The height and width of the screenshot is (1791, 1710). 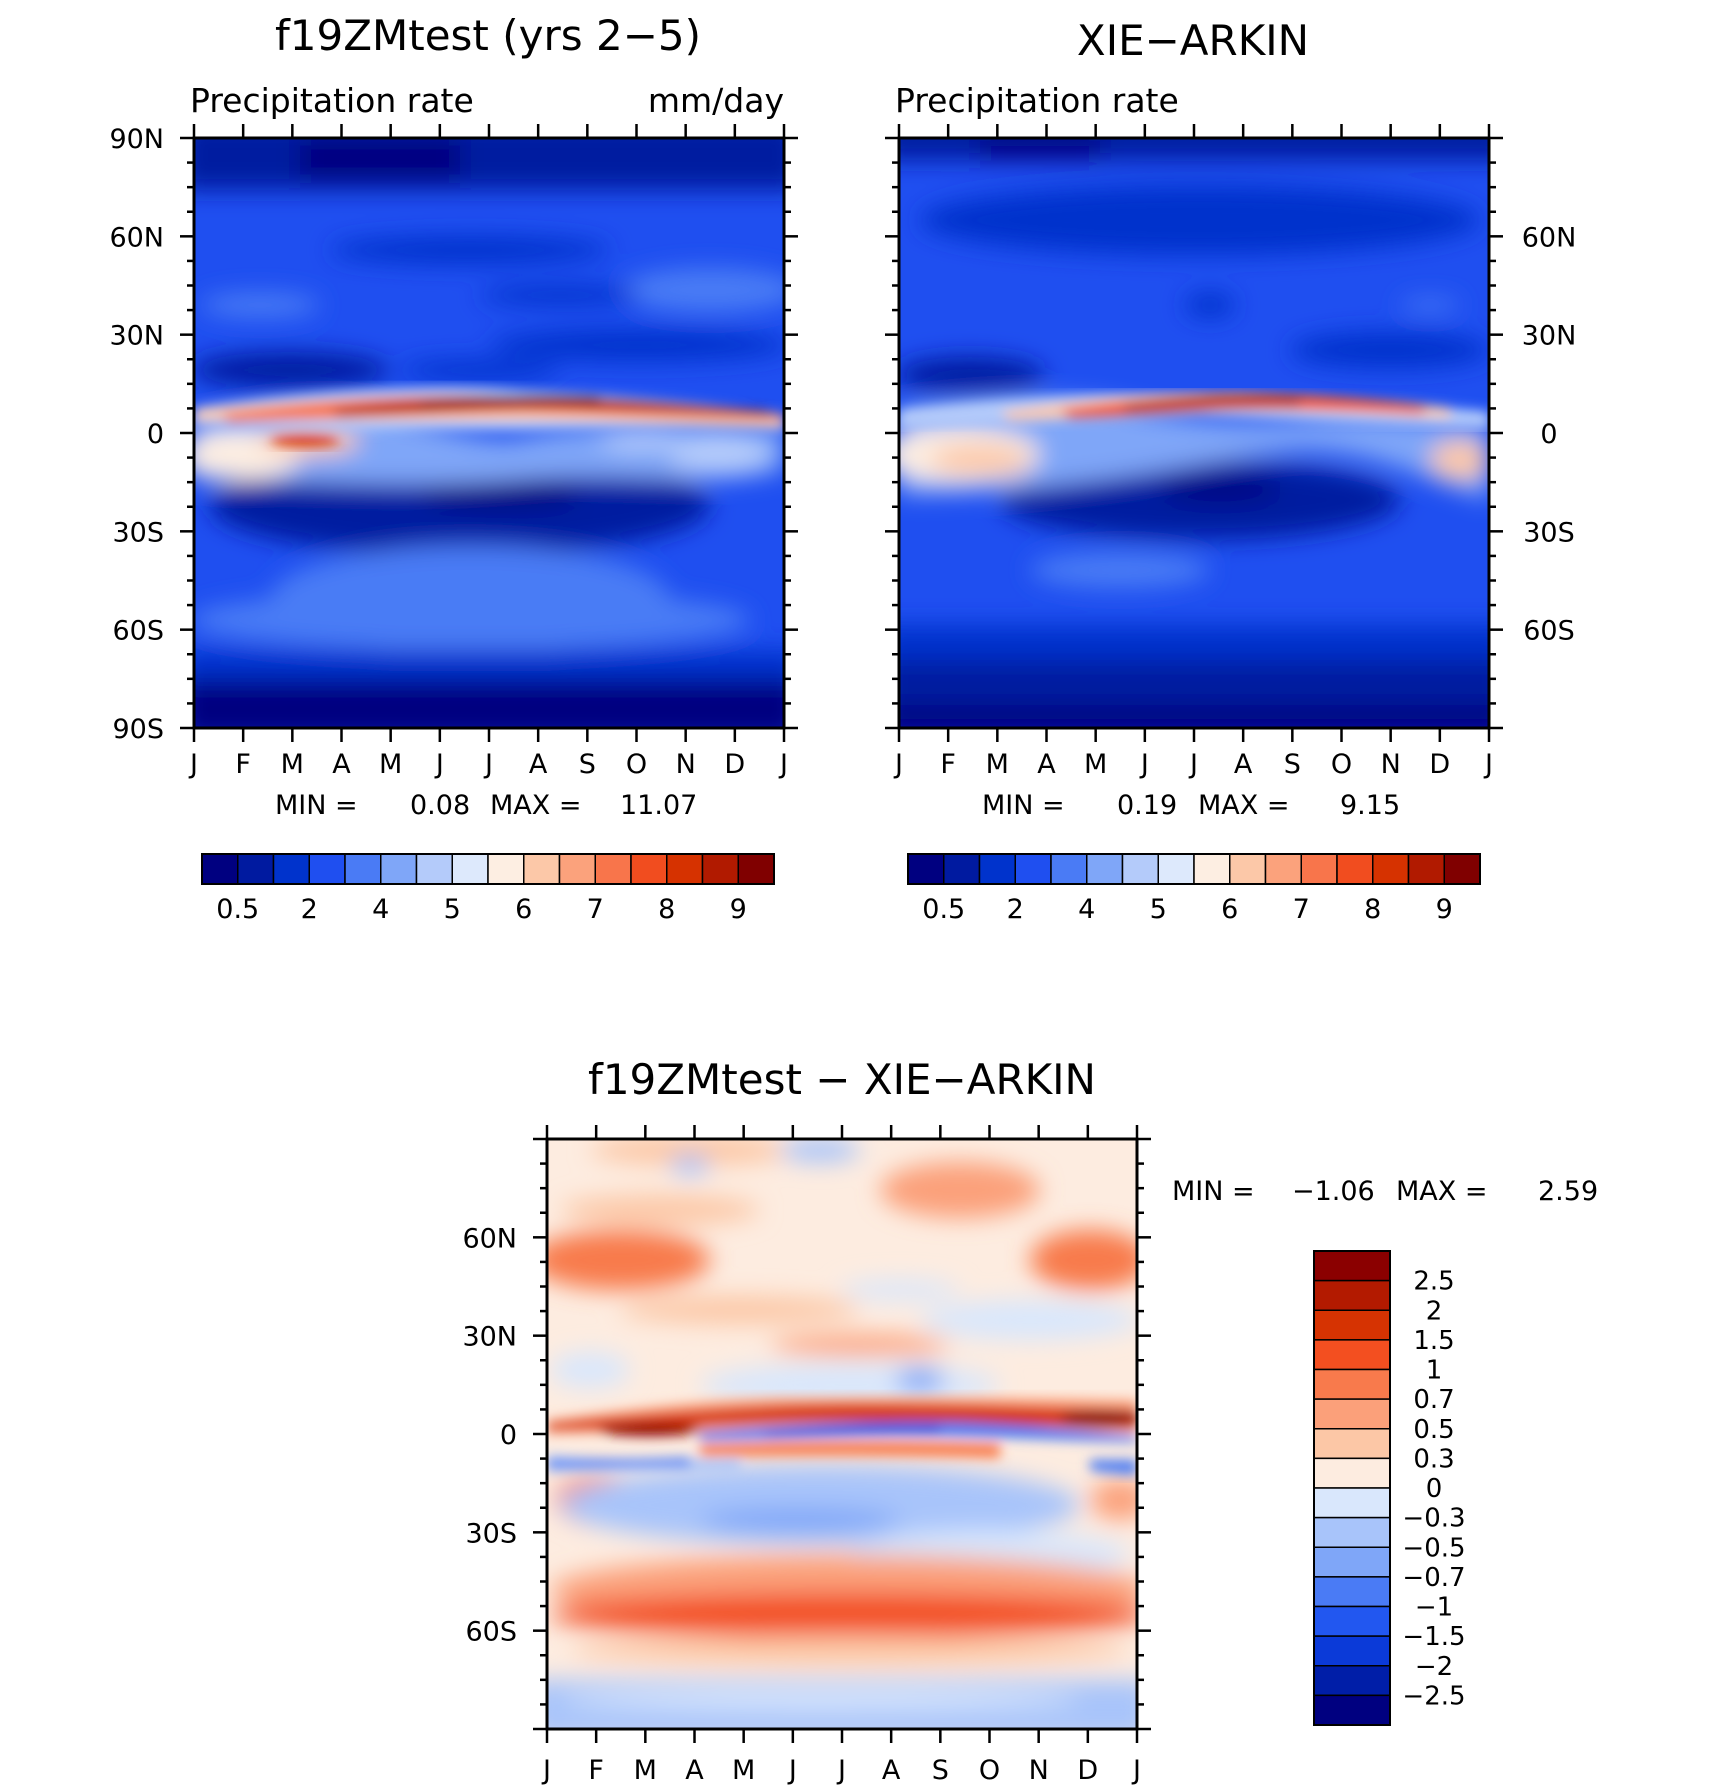 What do you see at coordinates (1433, 1696) in the screenshot?
I see `colorbar-label: −2.5` at bounding box center [1433, 1696].